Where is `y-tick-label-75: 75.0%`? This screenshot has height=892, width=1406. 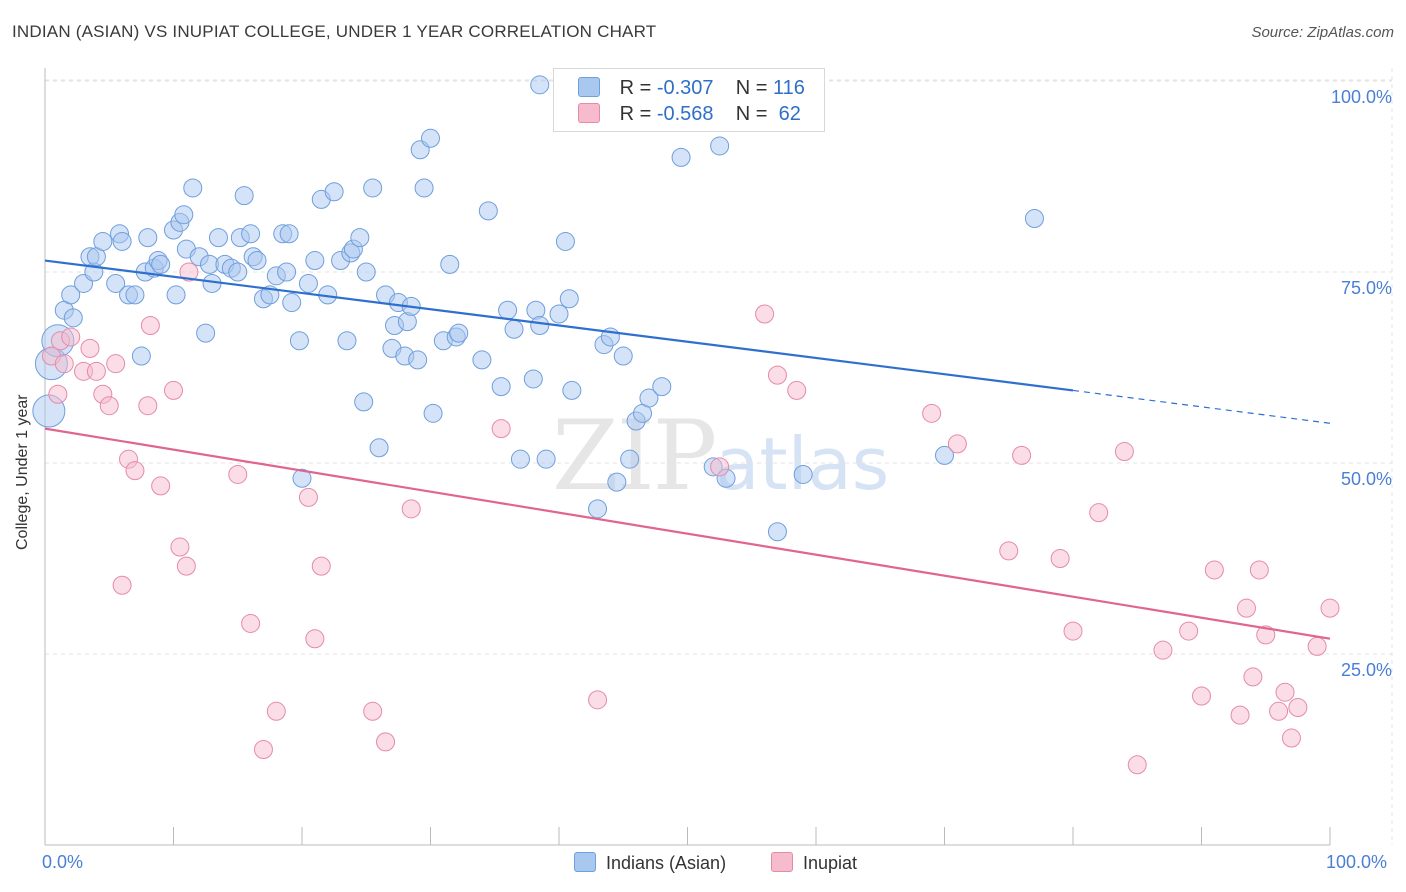 y-tick-label-75: 75.0% is located at coordinates (1366, 288).